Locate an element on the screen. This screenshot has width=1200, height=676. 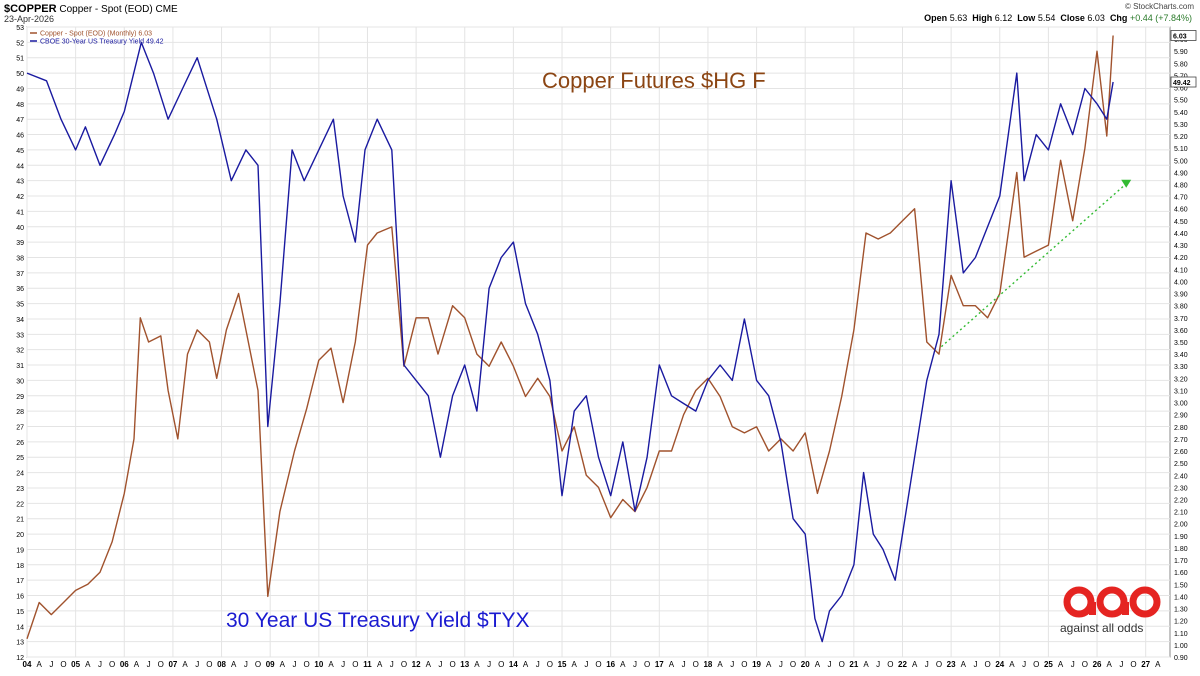
left-tick-label: 42 is located at coordinates (20, 197).